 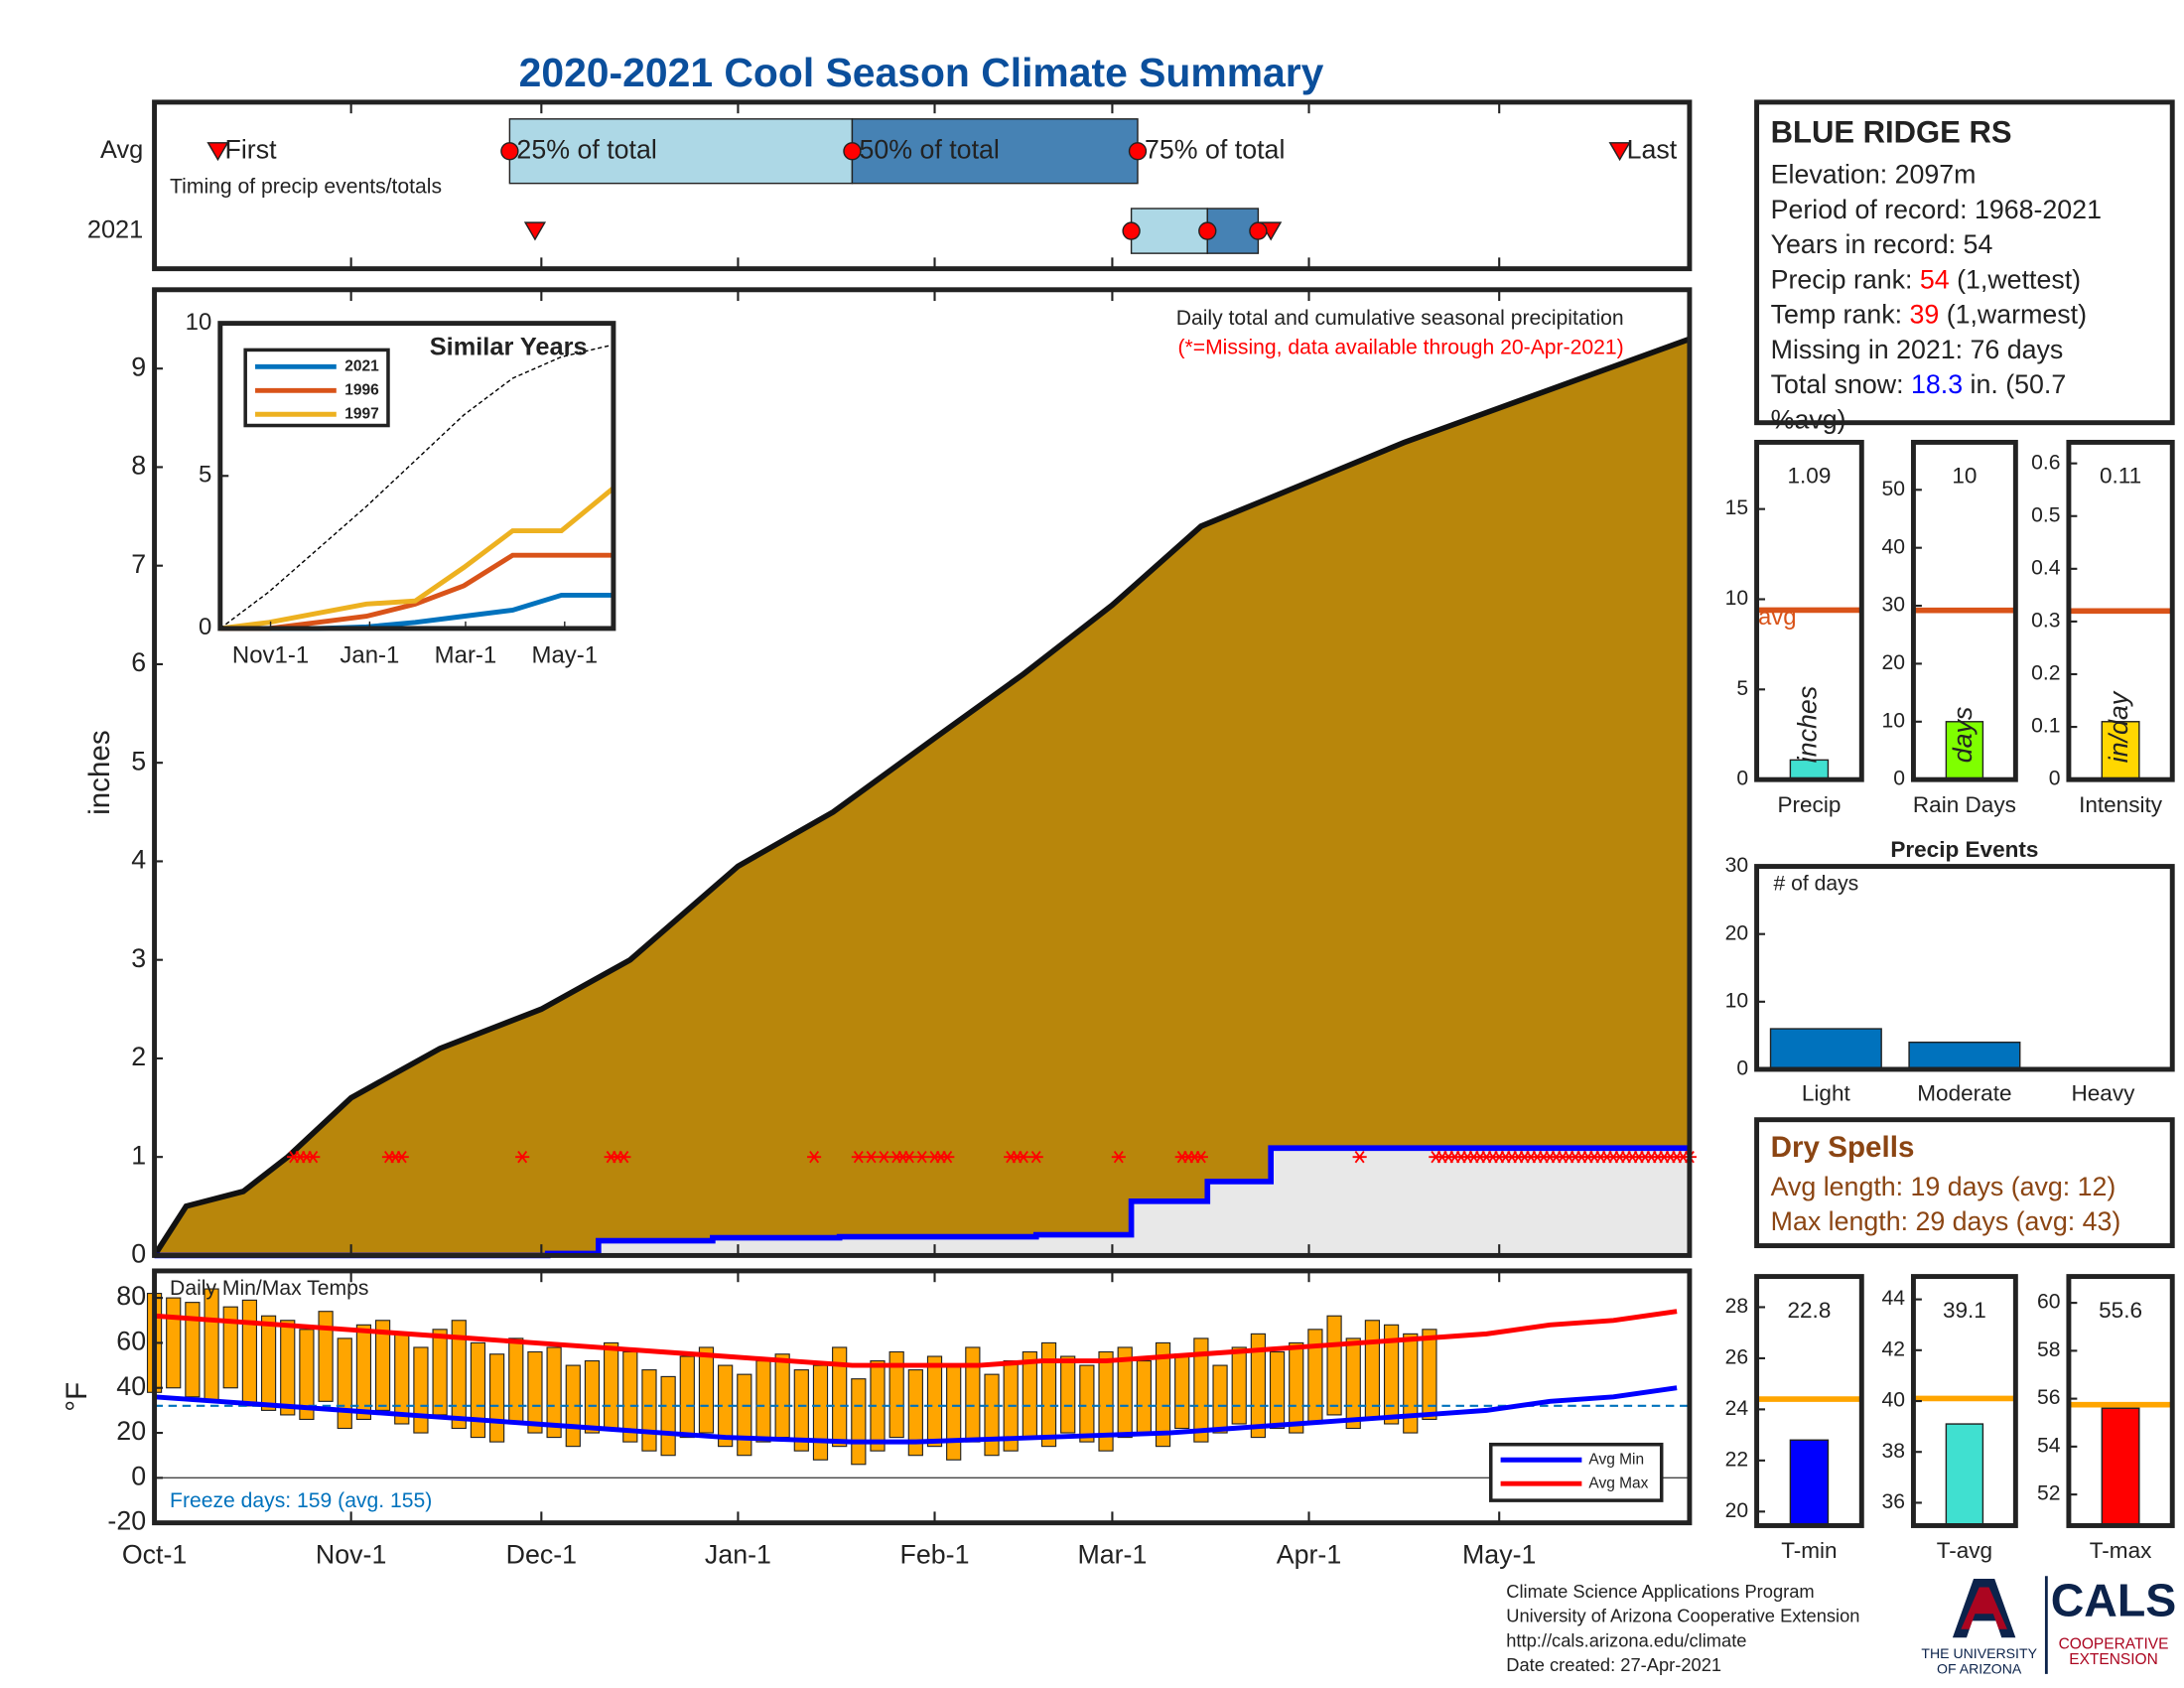 What do you see at coordinates (1843, 1147) in the screenshot?
I see `dry-spells-title: Dry Spells` at bounding box center [1843, 1147].